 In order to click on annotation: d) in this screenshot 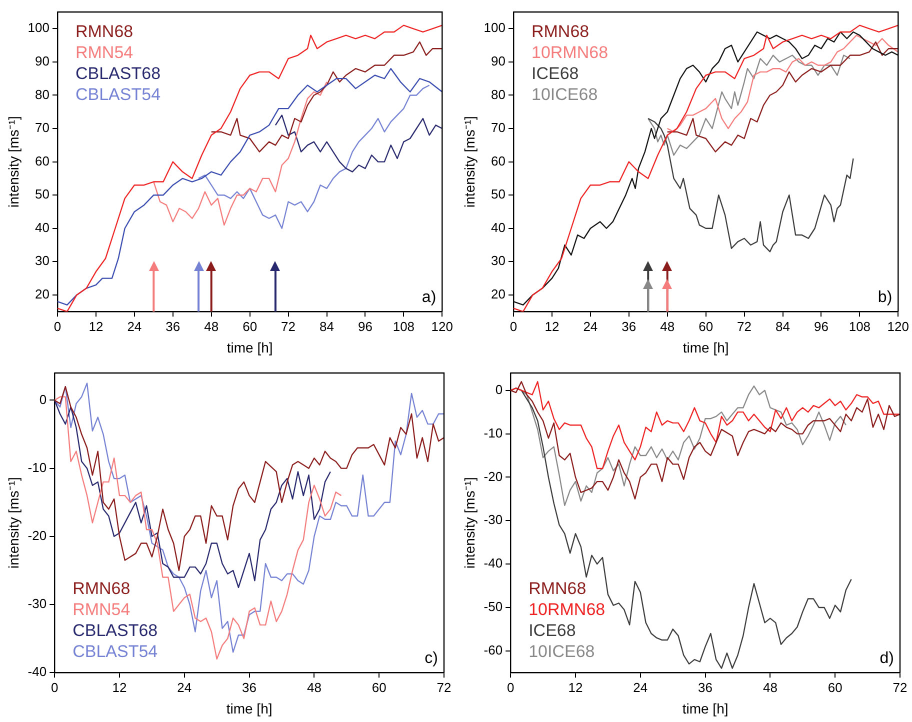, I will do `click(887, 659)`.